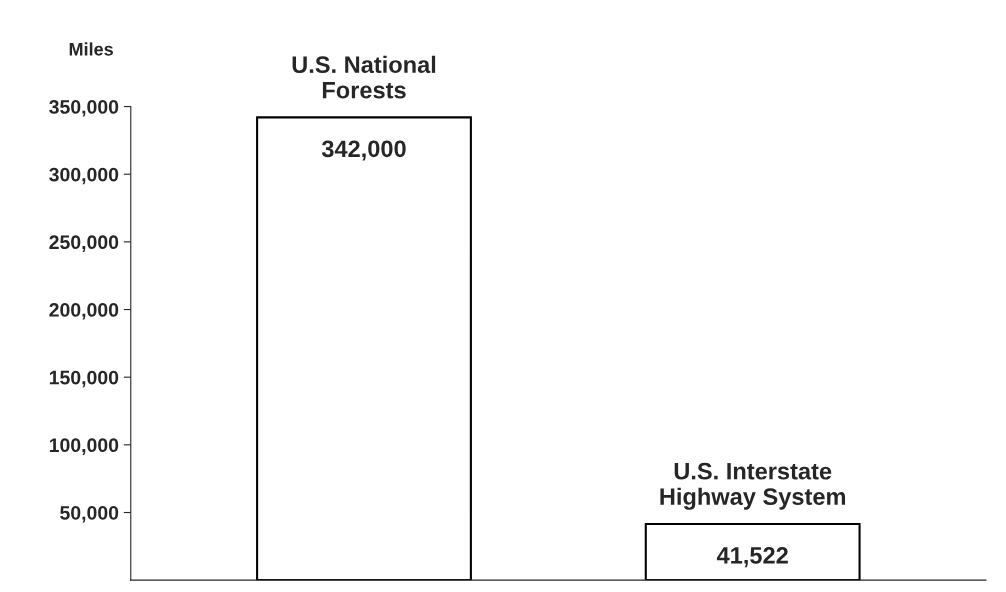 The width and height of the screenshot is (1006, 592). Describe the element at coordinates (84, 108) in the screenshot. I see `y-tick-label: 350,000` at that location.